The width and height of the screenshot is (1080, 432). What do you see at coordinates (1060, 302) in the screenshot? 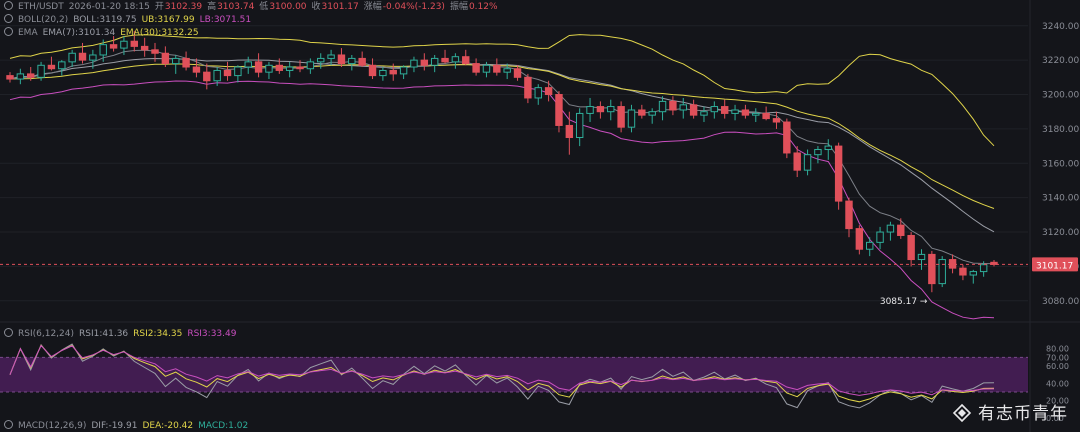
I see `price-tick-label: 3080.00` at bounding box center [1060, 302].